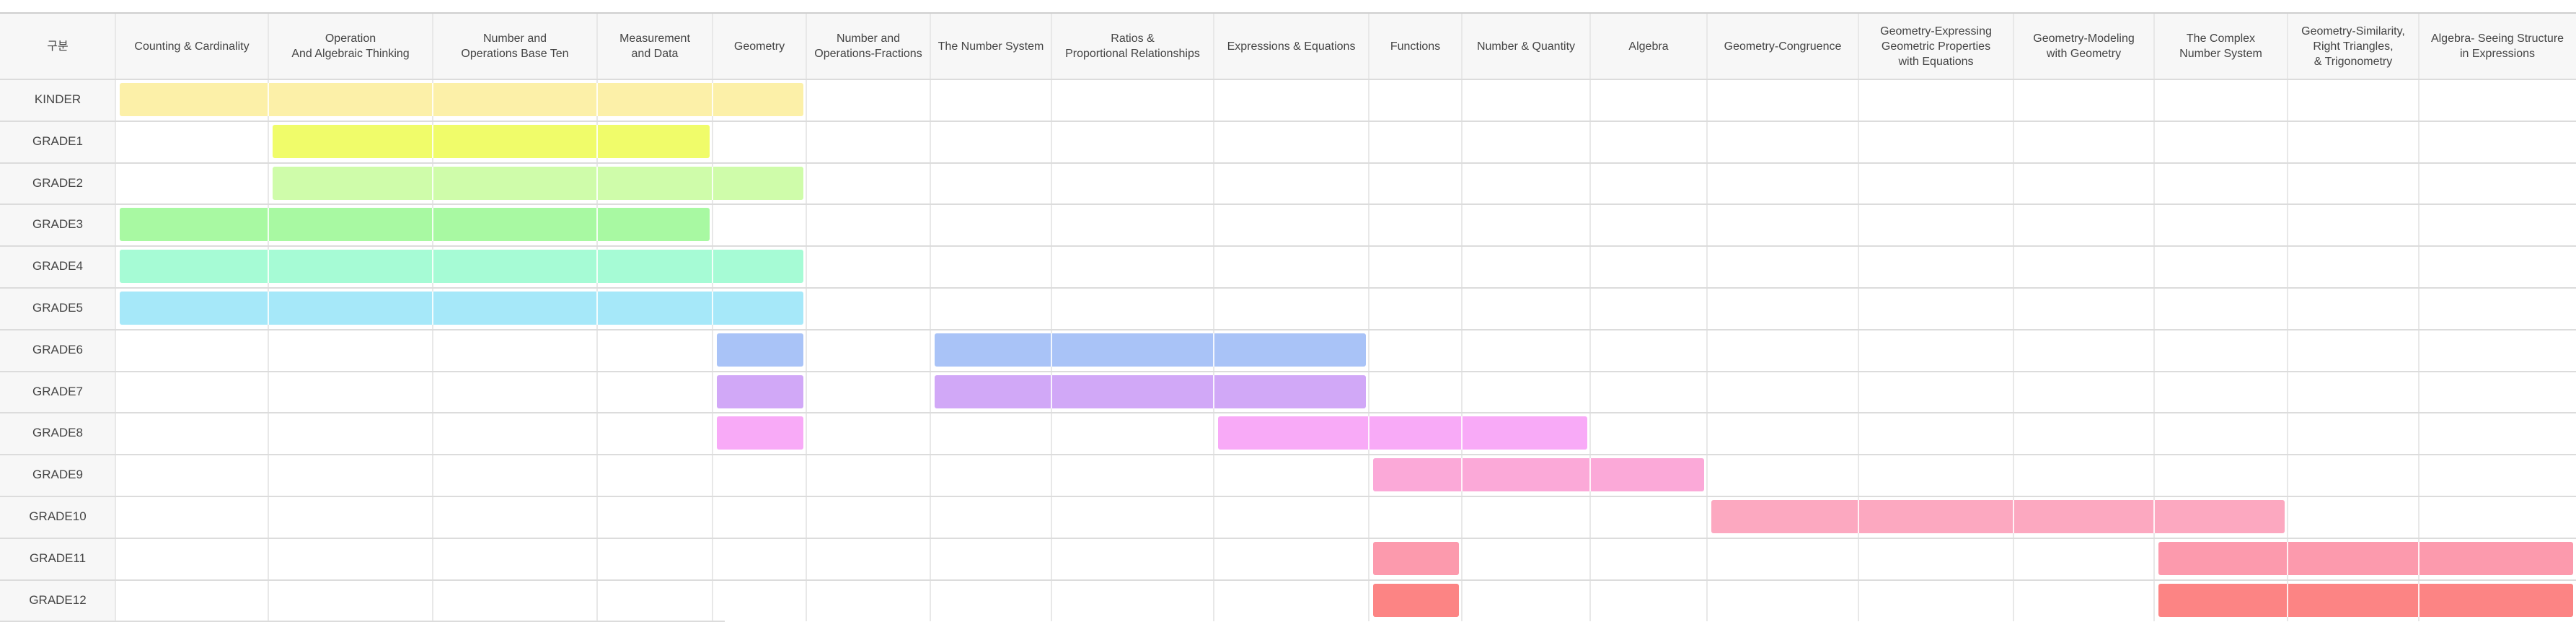 The height and width of the screenshot is (622, 2576). I want to click on row-label: GRADE10, so click(58, 516).